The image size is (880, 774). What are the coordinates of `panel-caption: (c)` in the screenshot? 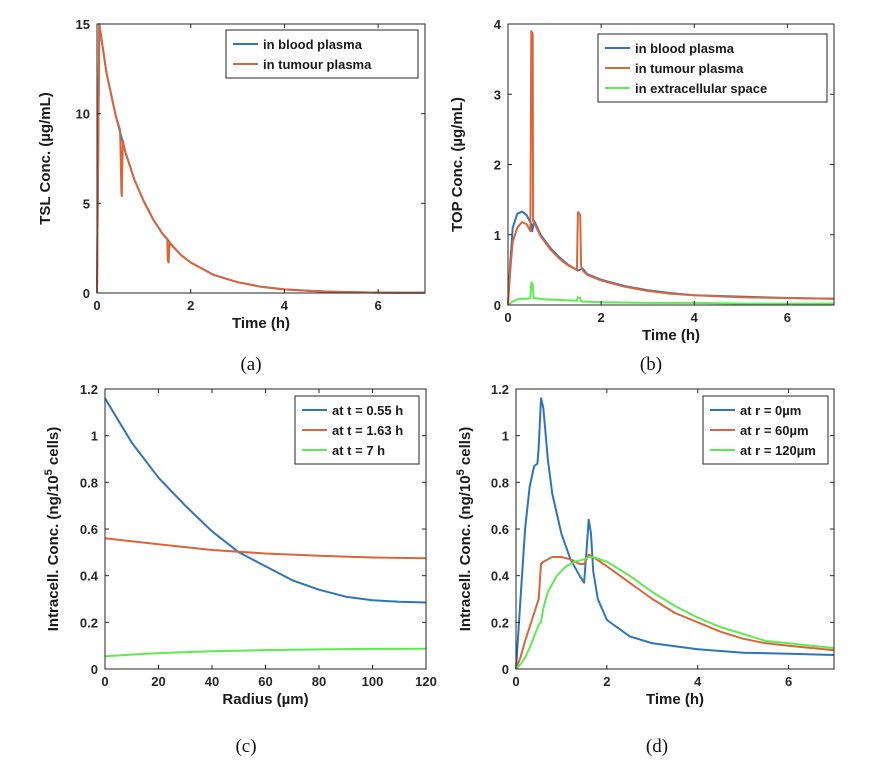 It's located at (245, 746).